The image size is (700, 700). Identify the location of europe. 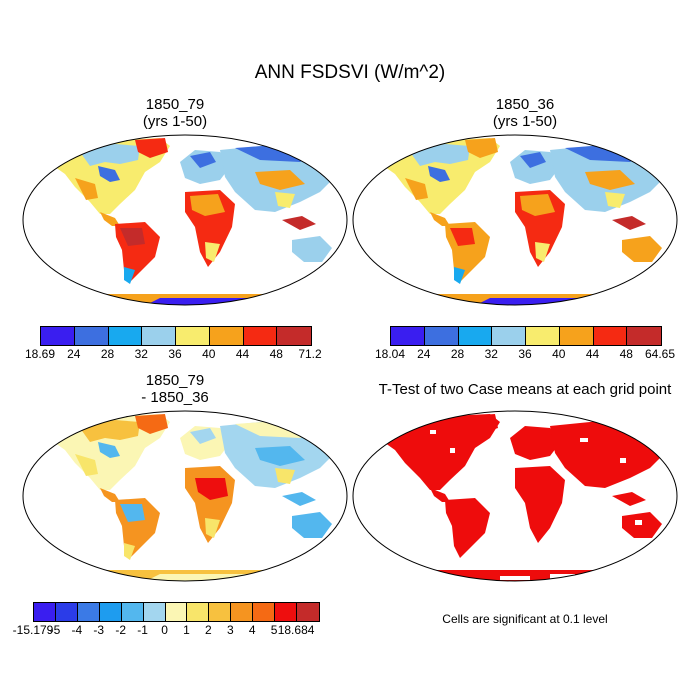
(535, 443).